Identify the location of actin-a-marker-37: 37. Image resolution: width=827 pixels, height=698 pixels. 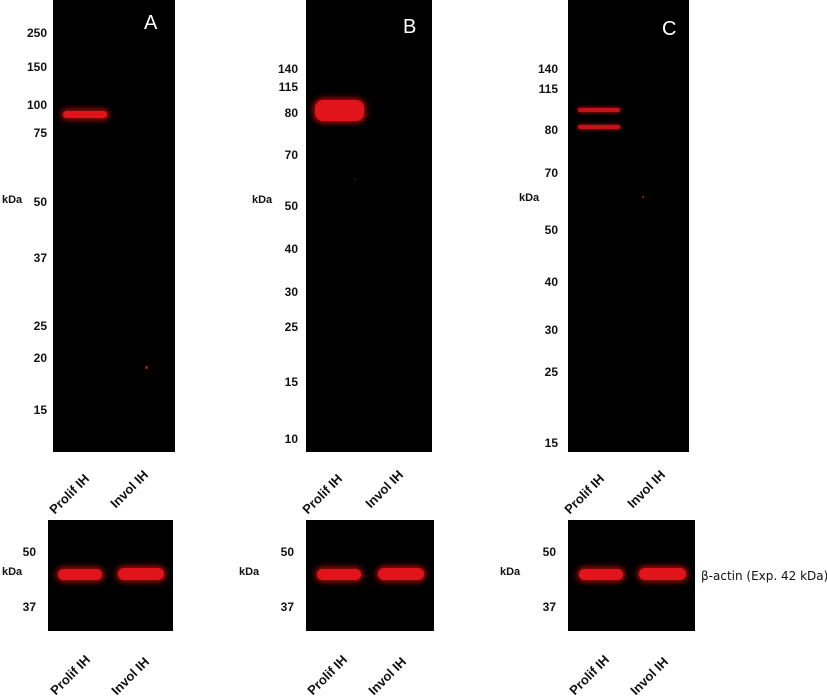
(29, 607).